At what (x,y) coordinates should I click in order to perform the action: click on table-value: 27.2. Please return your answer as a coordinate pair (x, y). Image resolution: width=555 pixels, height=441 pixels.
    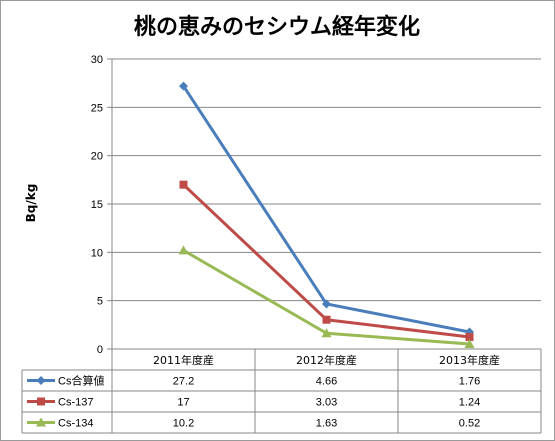
    Looking at the image, I should click on (183, 382).